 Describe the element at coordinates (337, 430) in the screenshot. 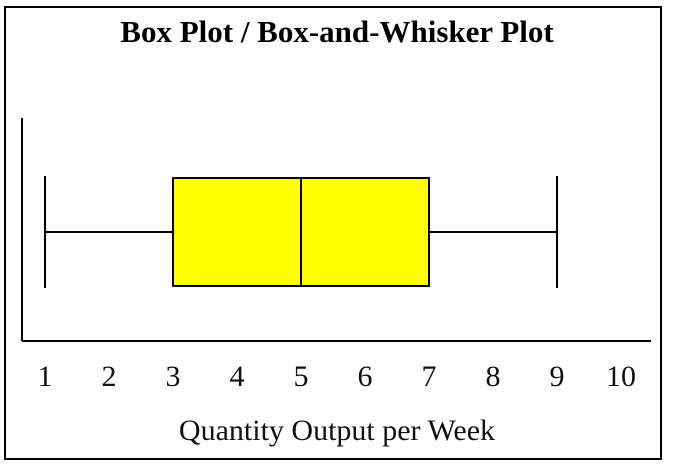

I see `x-axis-label: Quantity Output per Week` at that location.